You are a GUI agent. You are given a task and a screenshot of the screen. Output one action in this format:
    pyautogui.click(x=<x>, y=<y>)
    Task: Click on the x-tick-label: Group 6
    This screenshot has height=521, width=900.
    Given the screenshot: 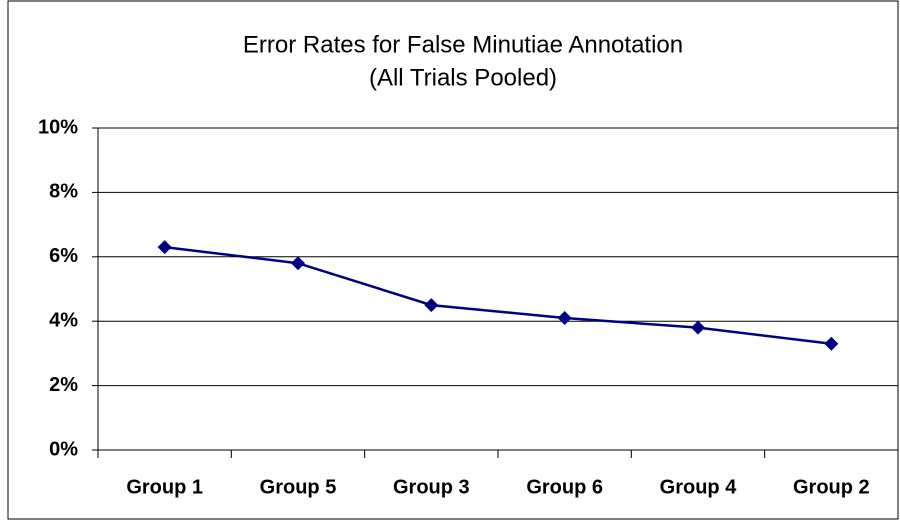 What is the action you would take?
    pyautogui.click(x=564, y=487)
    